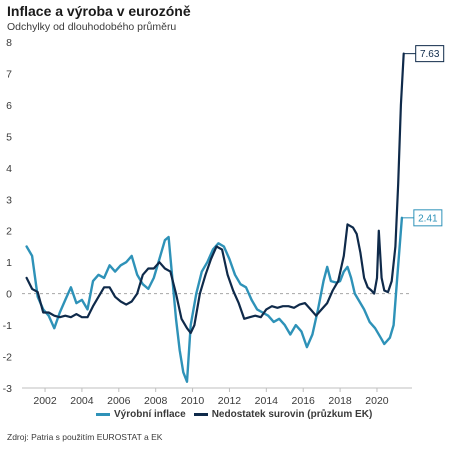  I want to click on y-tick-label: -3, so click(7, 389).